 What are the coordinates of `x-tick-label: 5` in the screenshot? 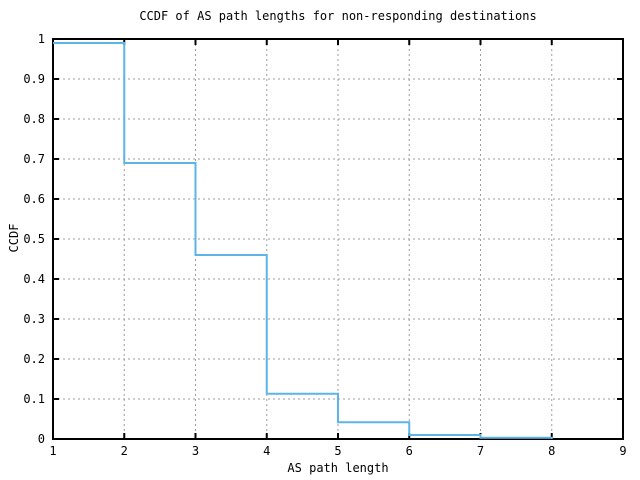 It's located at (337, 451).